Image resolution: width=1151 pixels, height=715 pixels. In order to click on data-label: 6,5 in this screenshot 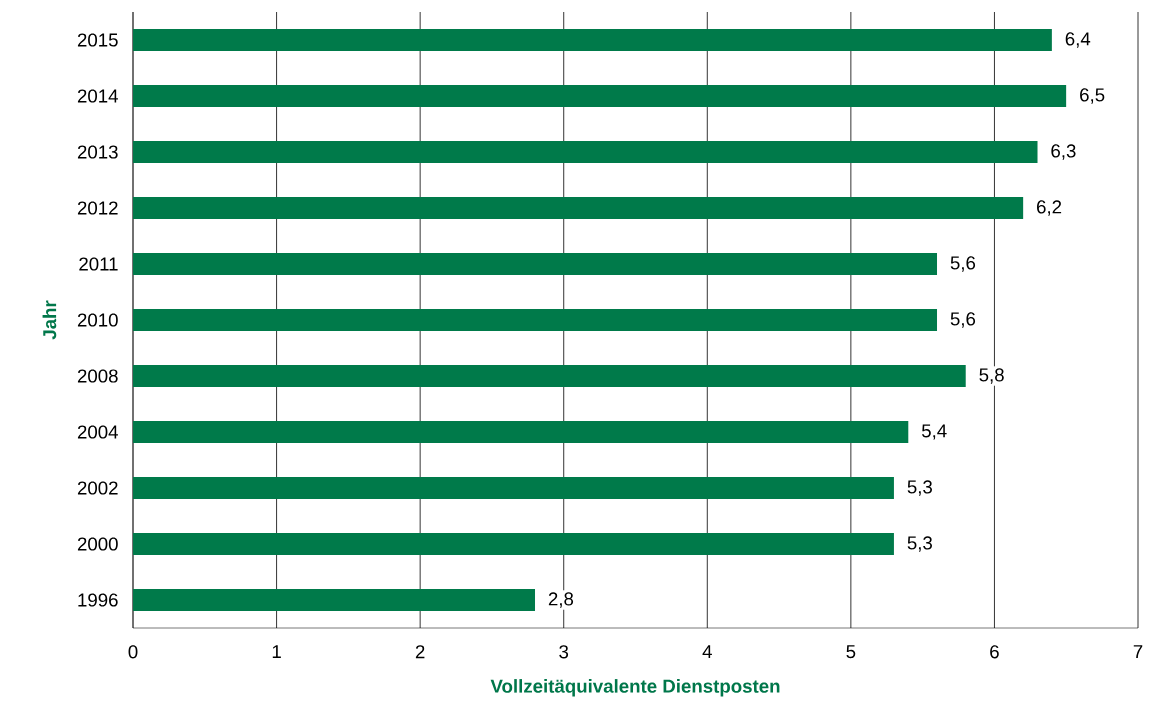, I will do `click(1092, 96)`.